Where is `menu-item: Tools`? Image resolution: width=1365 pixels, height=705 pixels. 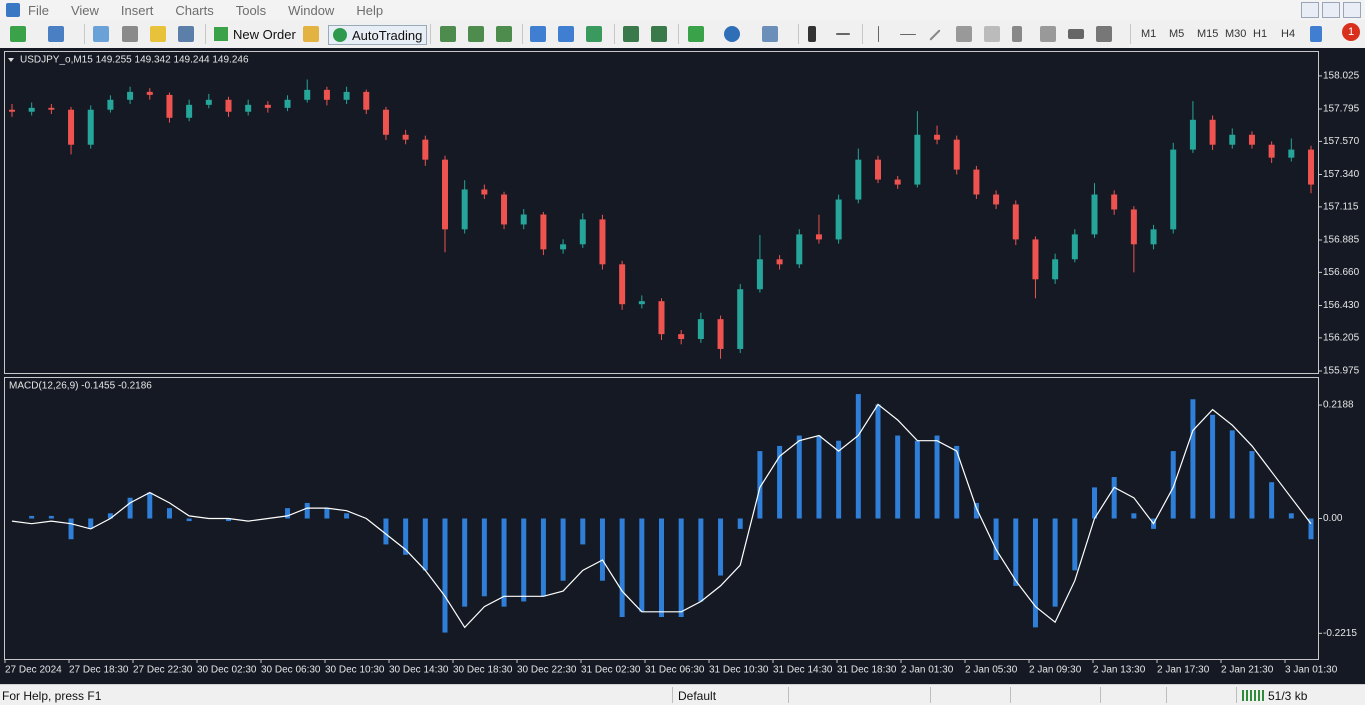
menu-item: Tools is located at coordinates (251, 10).